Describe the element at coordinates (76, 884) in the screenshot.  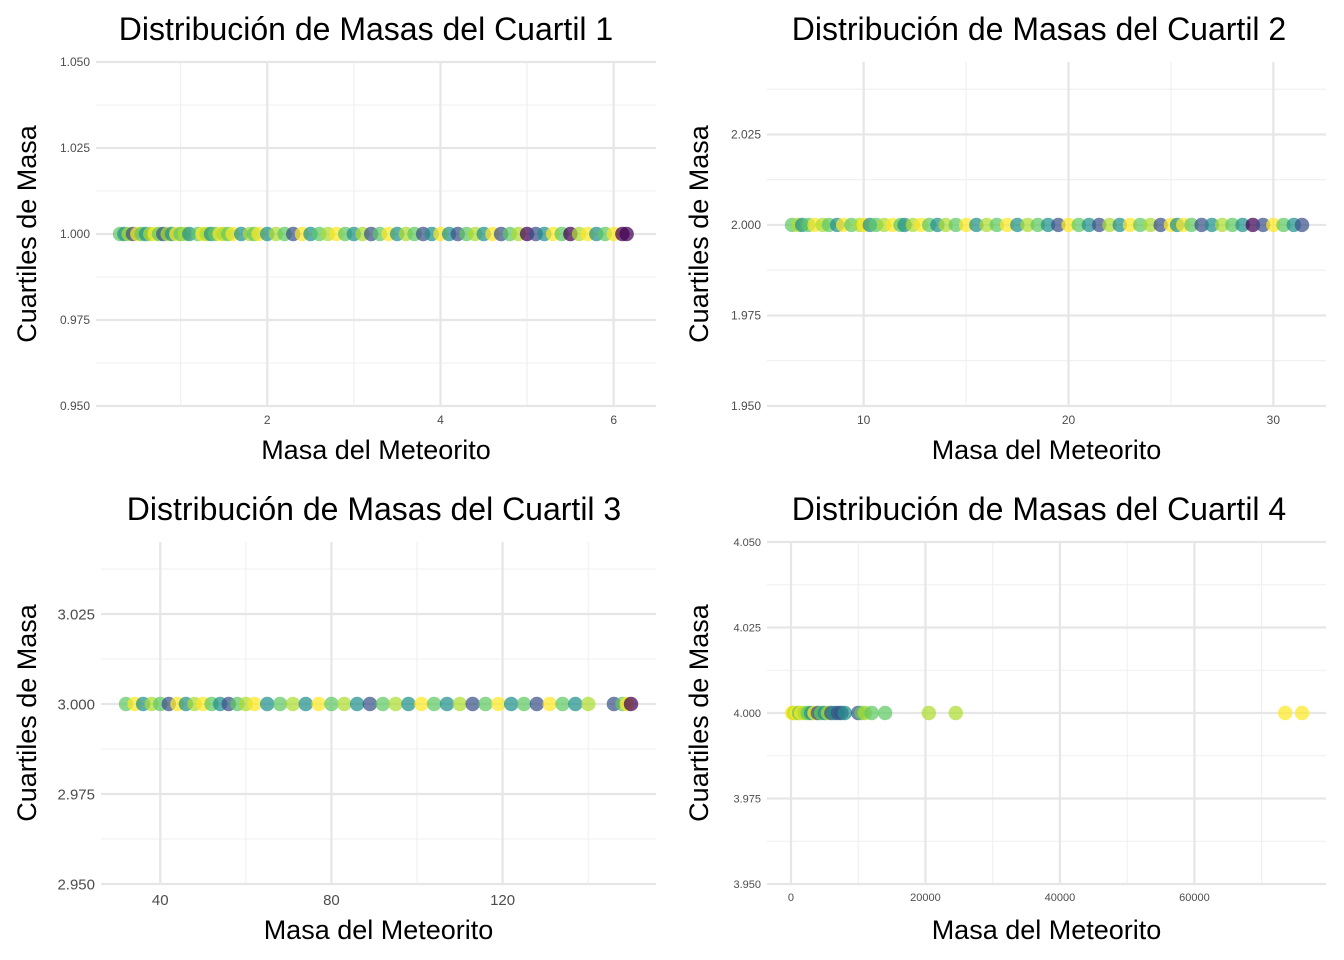
I see `y-tick-label: 2.950` at that location.